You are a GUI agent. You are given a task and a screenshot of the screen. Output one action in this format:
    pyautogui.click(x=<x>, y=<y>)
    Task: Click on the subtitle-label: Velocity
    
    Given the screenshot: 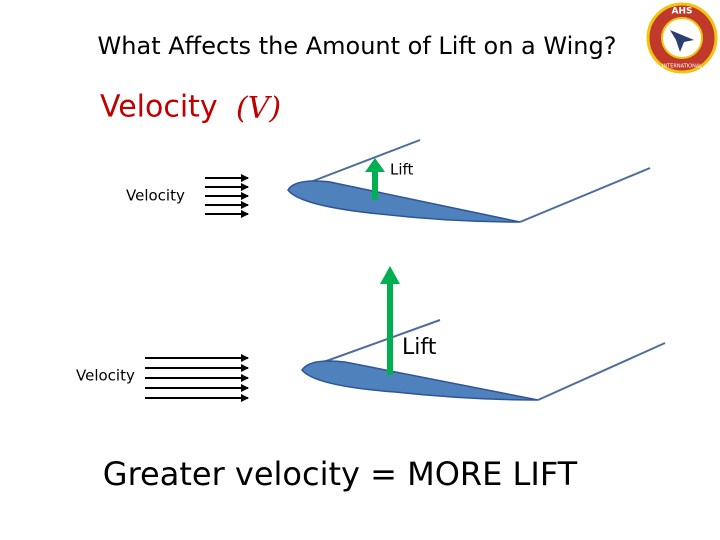 What is the action you would take?
    pyautogui.click(x=159, y=107)
    